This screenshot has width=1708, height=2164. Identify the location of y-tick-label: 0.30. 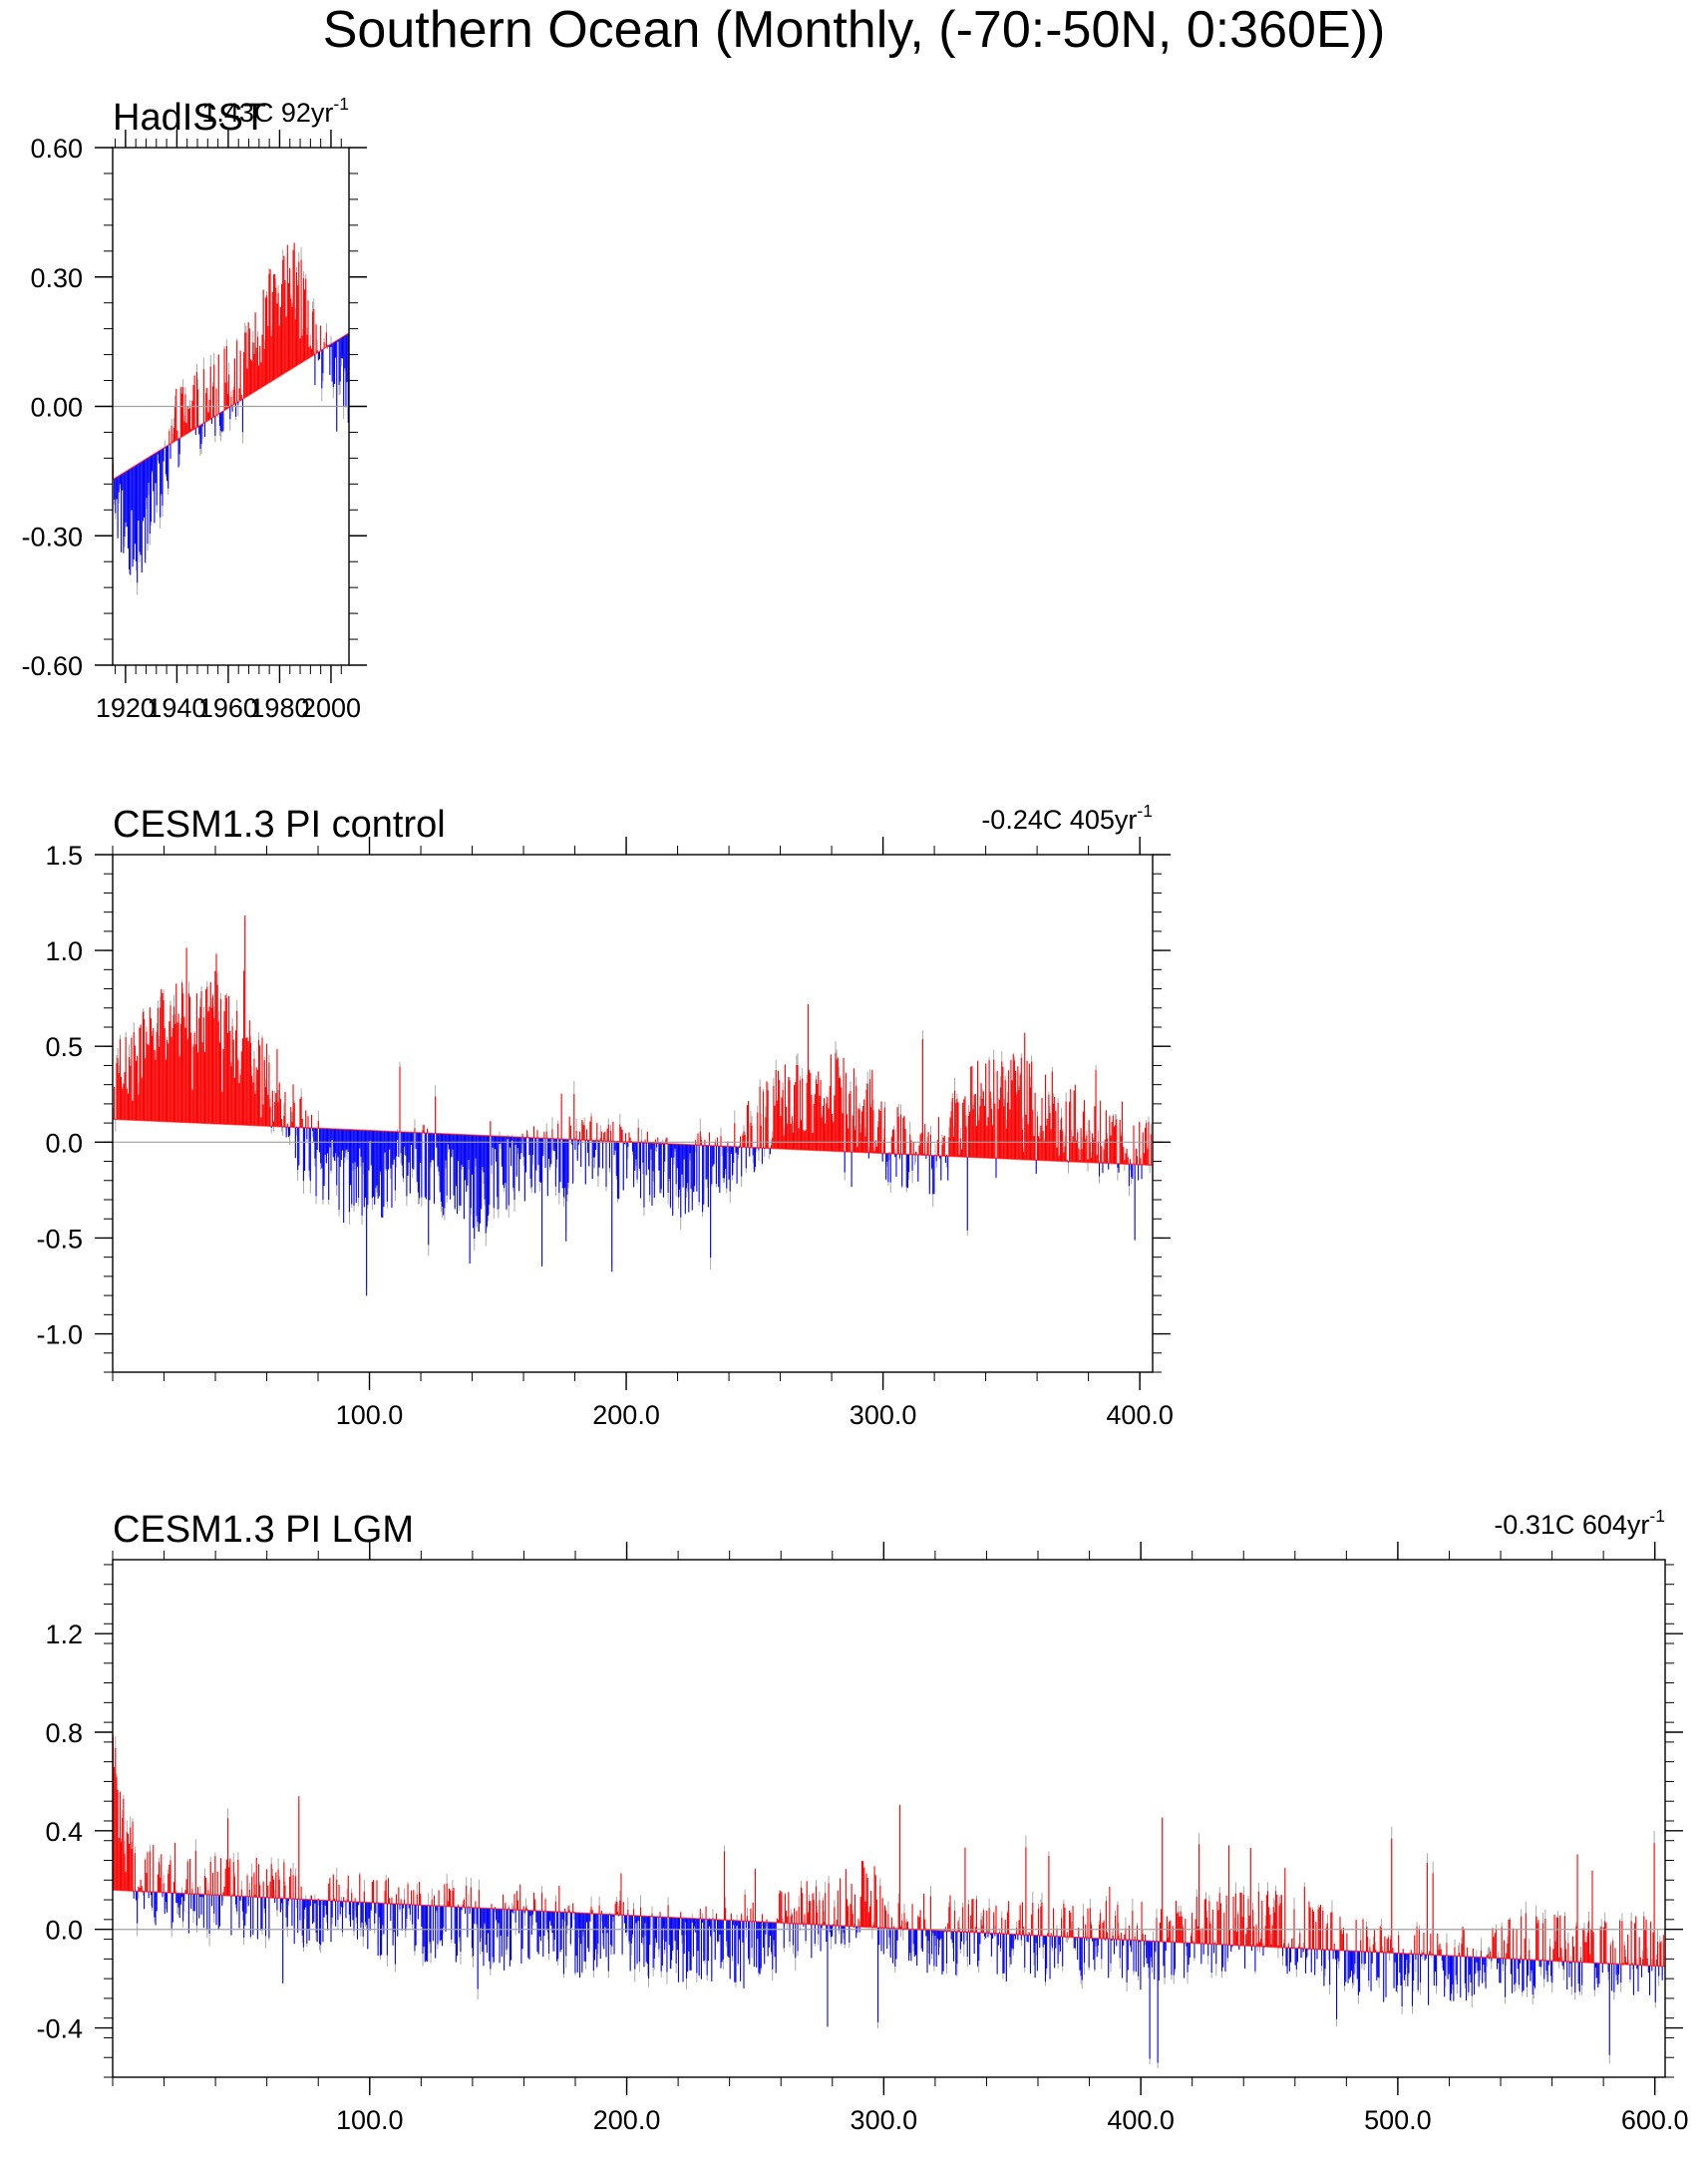
(57, 278).